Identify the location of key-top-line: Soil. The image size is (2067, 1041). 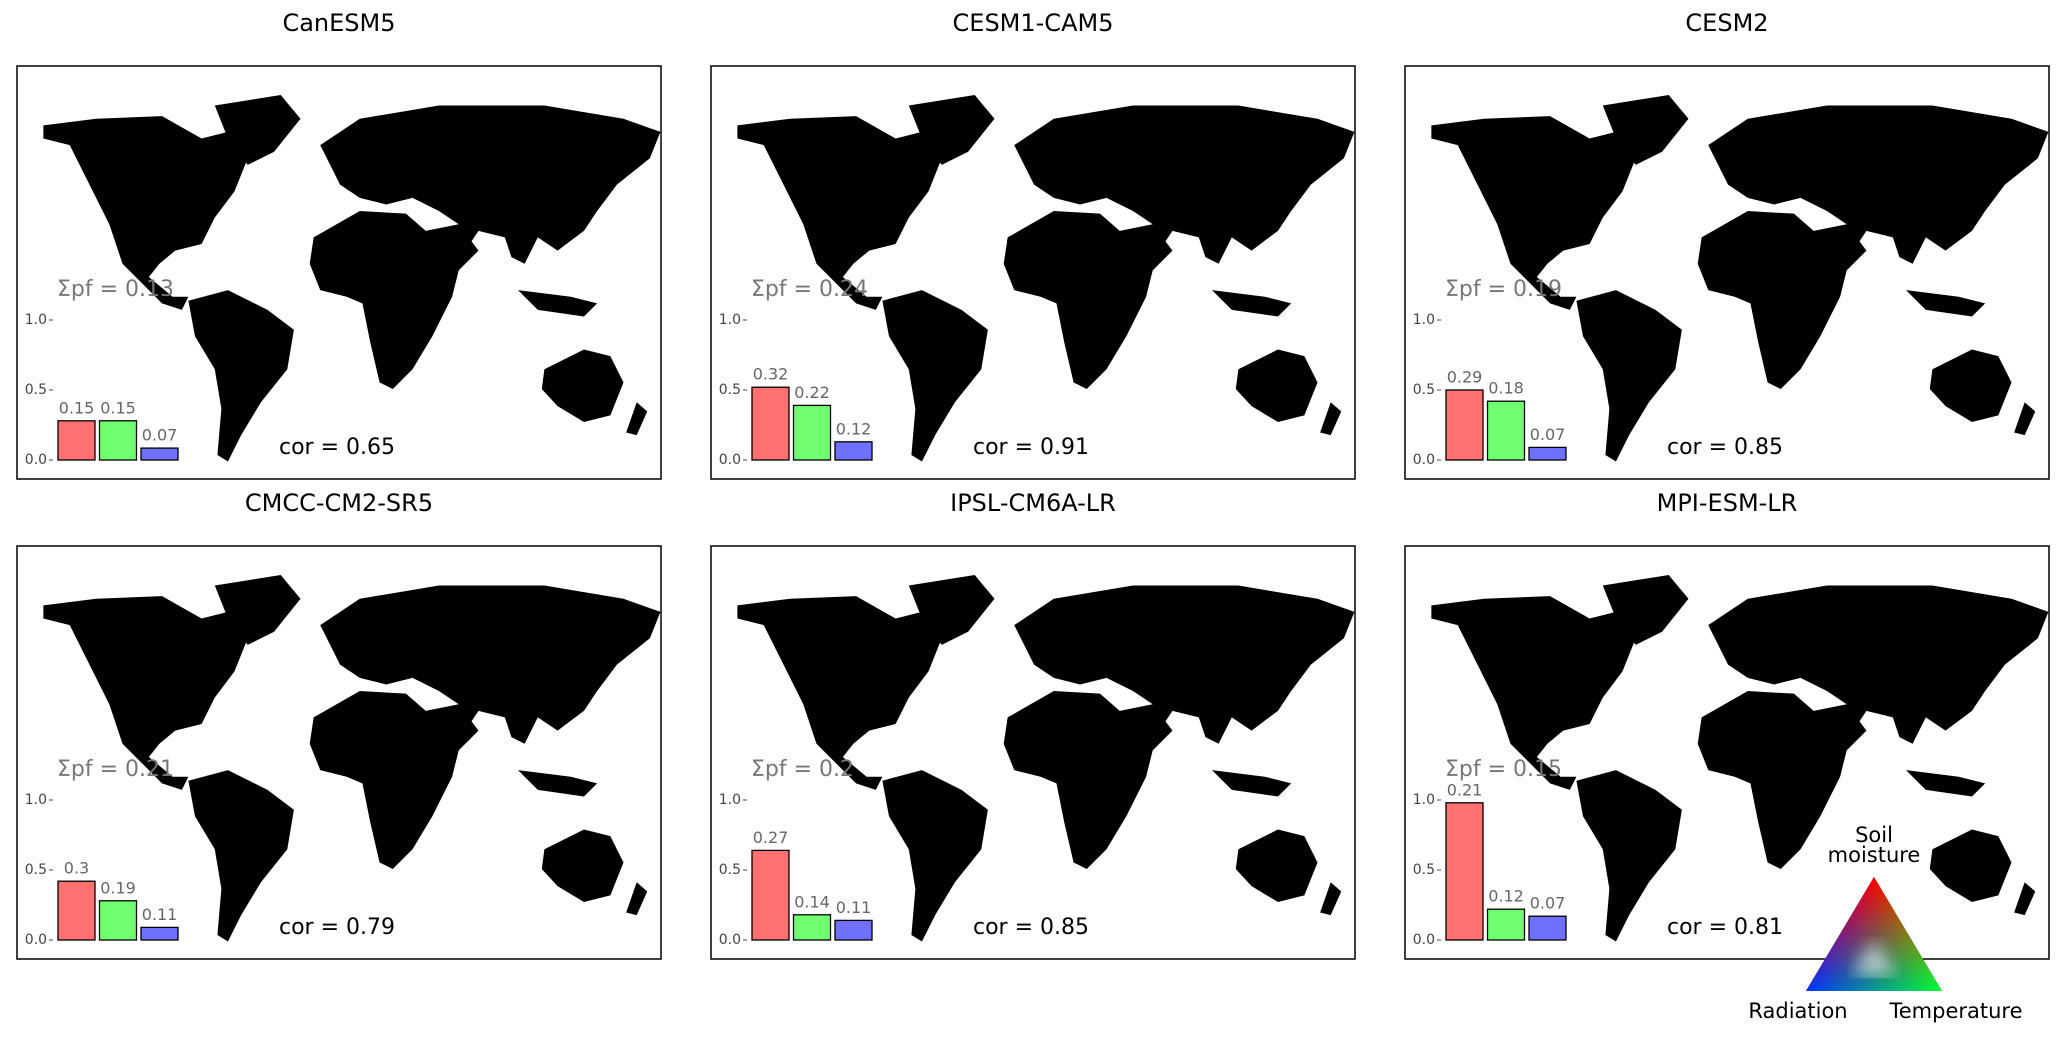
(1874, 835).